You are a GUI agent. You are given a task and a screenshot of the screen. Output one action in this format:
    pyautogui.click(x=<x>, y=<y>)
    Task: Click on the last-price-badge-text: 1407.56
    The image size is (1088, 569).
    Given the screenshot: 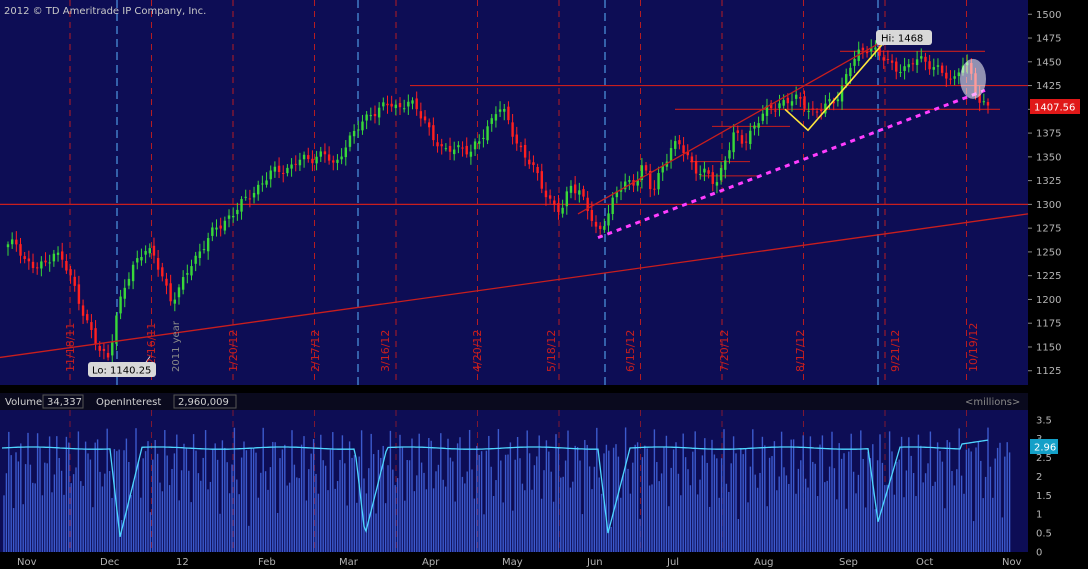 What is the action you would take?
    pyautogui.click(x=1054, y=108)
    